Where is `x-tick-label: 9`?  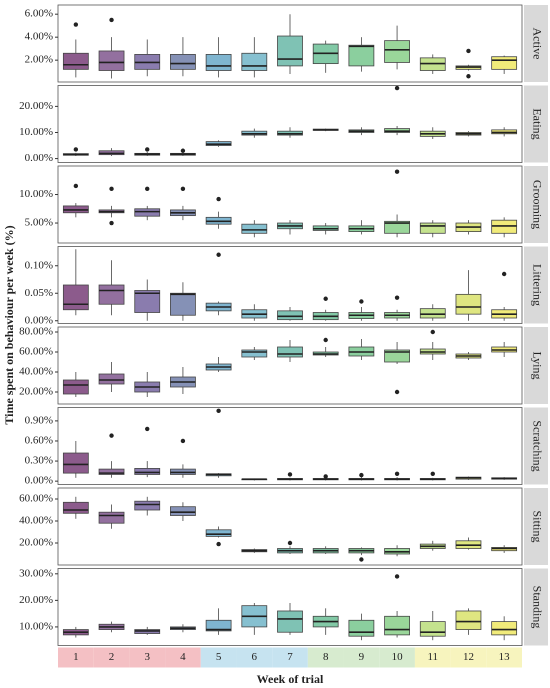 x-tick-label: 9 is located at coordinates (362, 657).